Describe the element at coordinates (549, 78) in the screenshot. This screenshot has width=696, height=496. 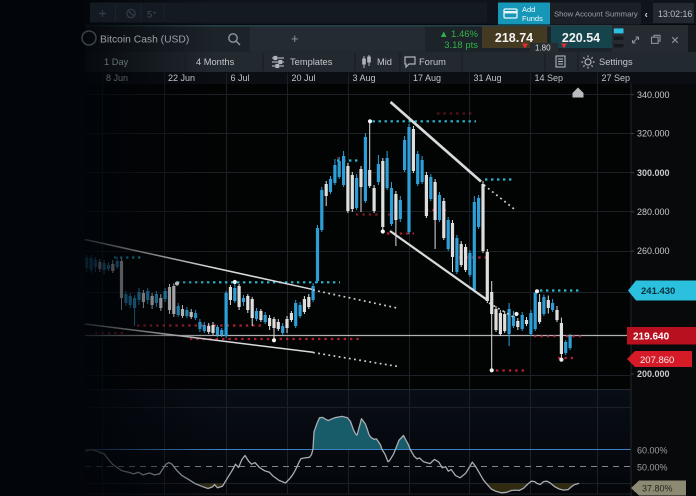
I see `svg-text: 14 Sep` at that location.